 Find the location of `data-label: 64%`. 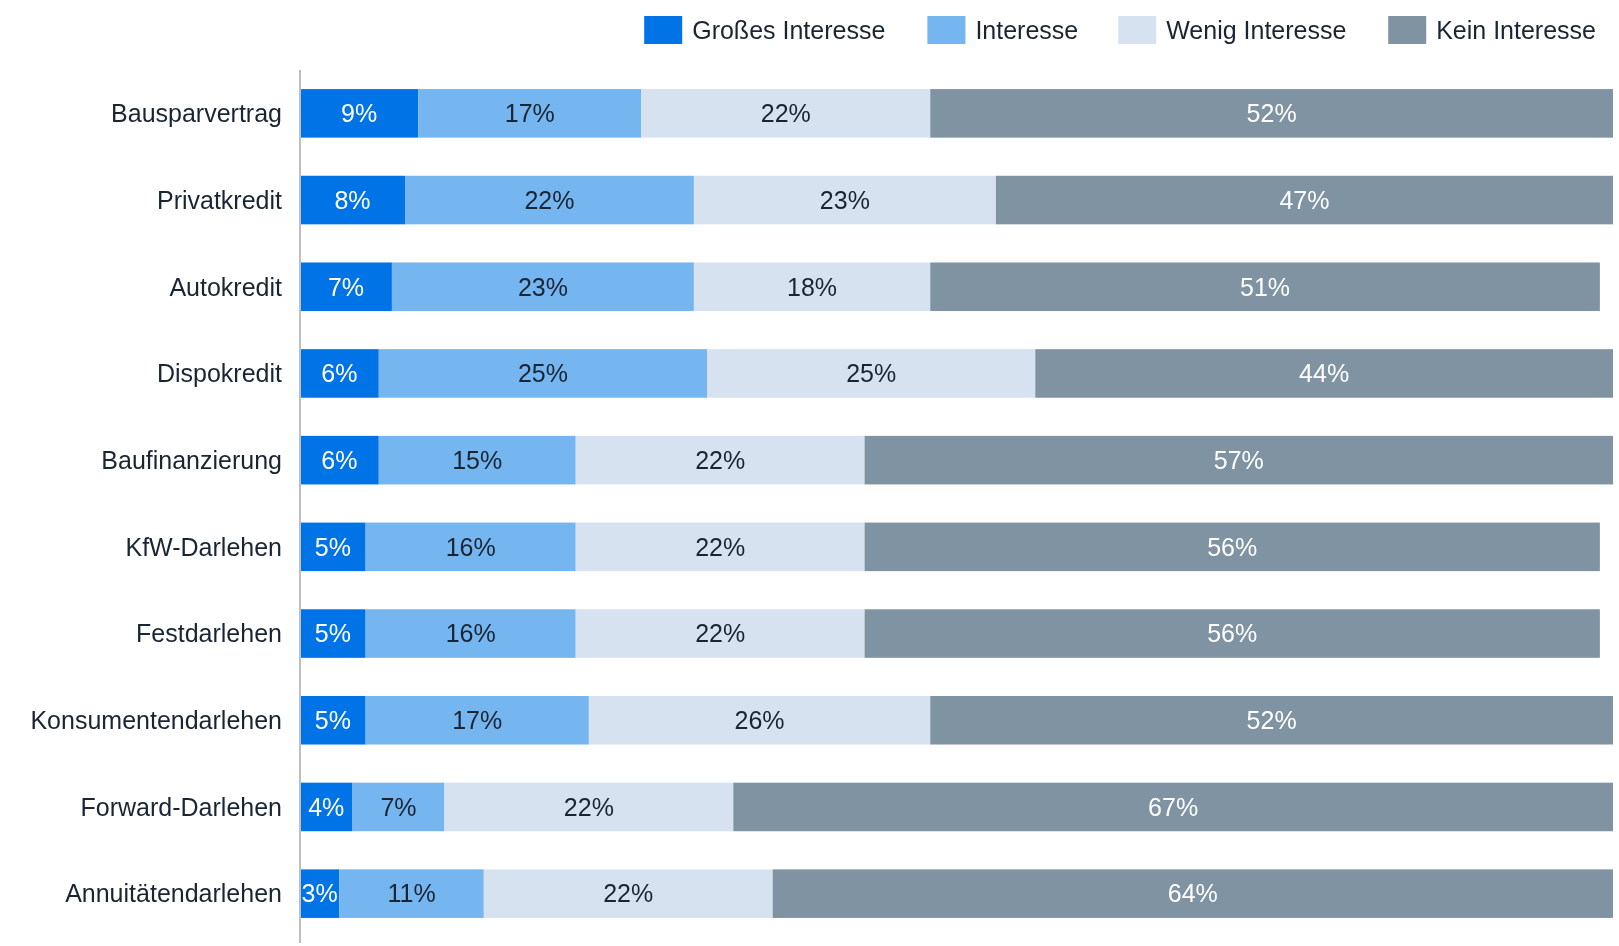

data-label: 64% is located at coordinates (1192, 893).